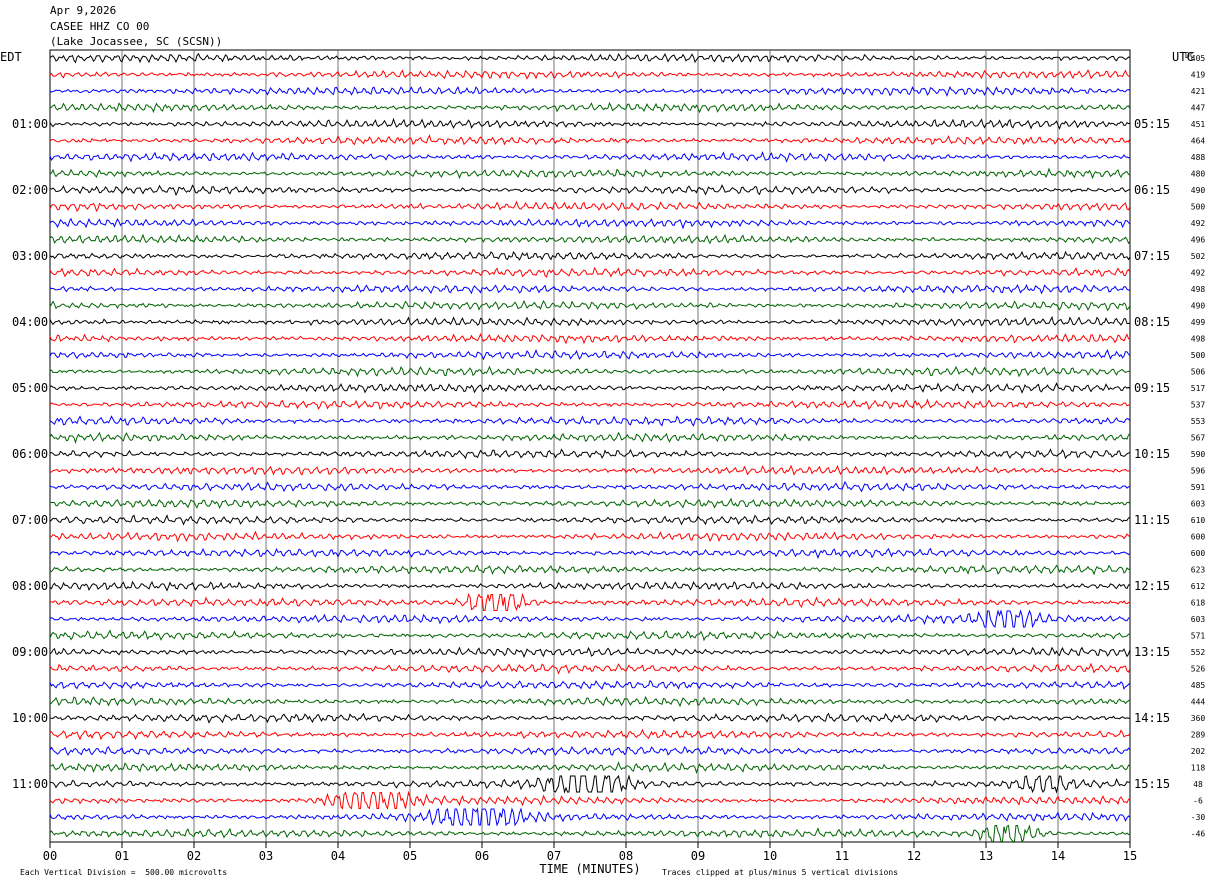 This screenshot has height=886, width=1210. What do you see at coordinates (914, 856) in the screenshot?
I see `x-tick-label-12: 12` at bounding box center [914, 856].